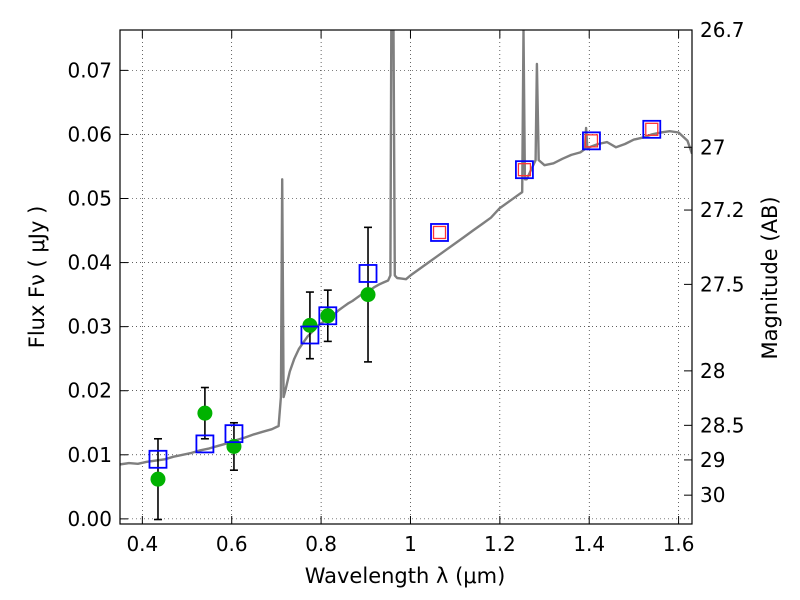 This screenshot has height=600, width=800. Describe the element at coordinates (722, 284) in the screenshot. I see `mag-tick-label: 27.5` at that location.